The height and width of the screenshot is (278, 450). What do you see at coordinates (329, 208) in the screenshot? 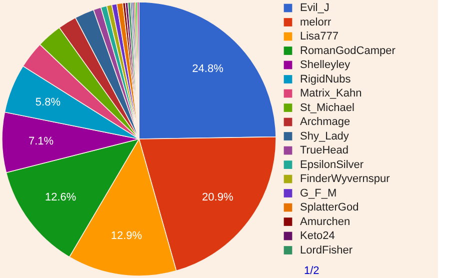
I see `legend-label: SplatterGod` at bounding box center [329, 208].